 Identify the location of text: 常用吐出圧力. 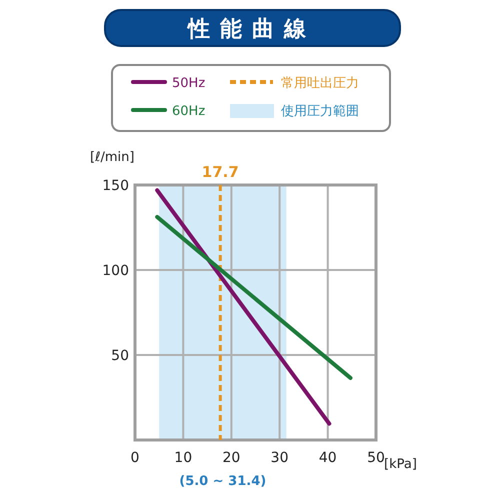
(320, 83).